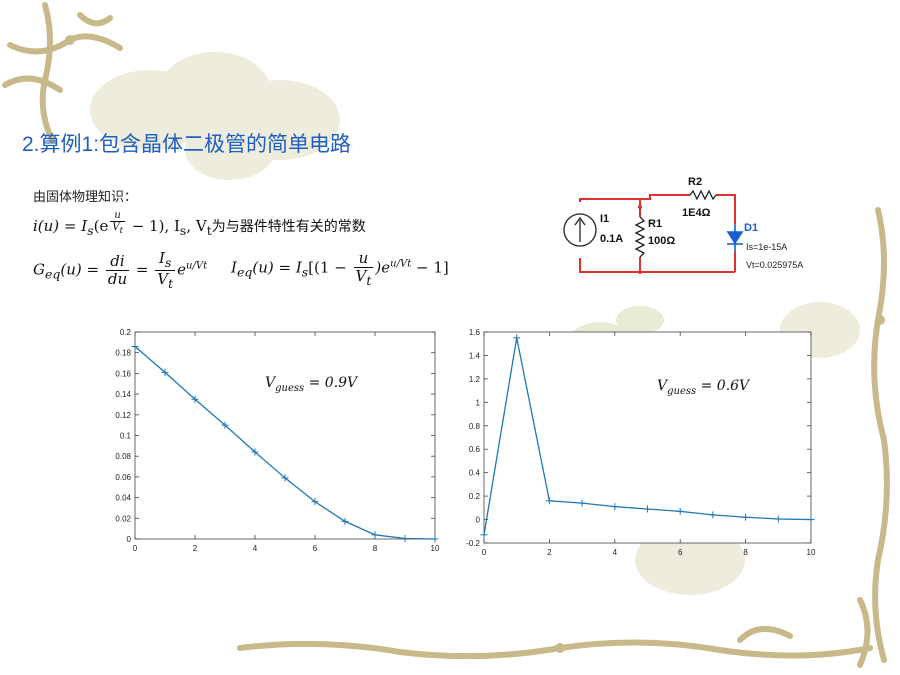 The width and height of the screenshot is (900, 675). I want to click on chart-1-annotation: Vguess = 0.9V, so click(312, 384).